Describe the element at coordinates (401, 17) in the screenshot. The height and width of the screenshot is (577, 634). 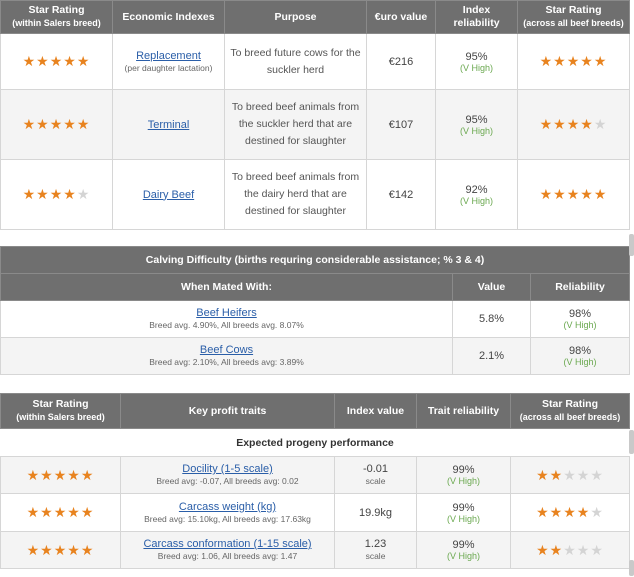
I see `header-euro-value: €uro value` at that location.